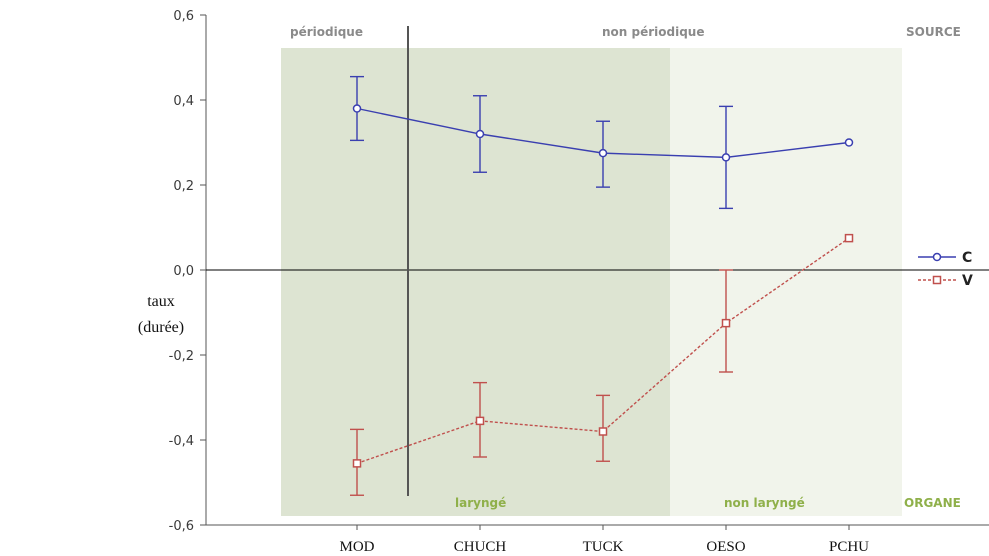 This screenshot has height=556, width=989. I want to click on x-category-label: CHUCH, so click(480, 547).